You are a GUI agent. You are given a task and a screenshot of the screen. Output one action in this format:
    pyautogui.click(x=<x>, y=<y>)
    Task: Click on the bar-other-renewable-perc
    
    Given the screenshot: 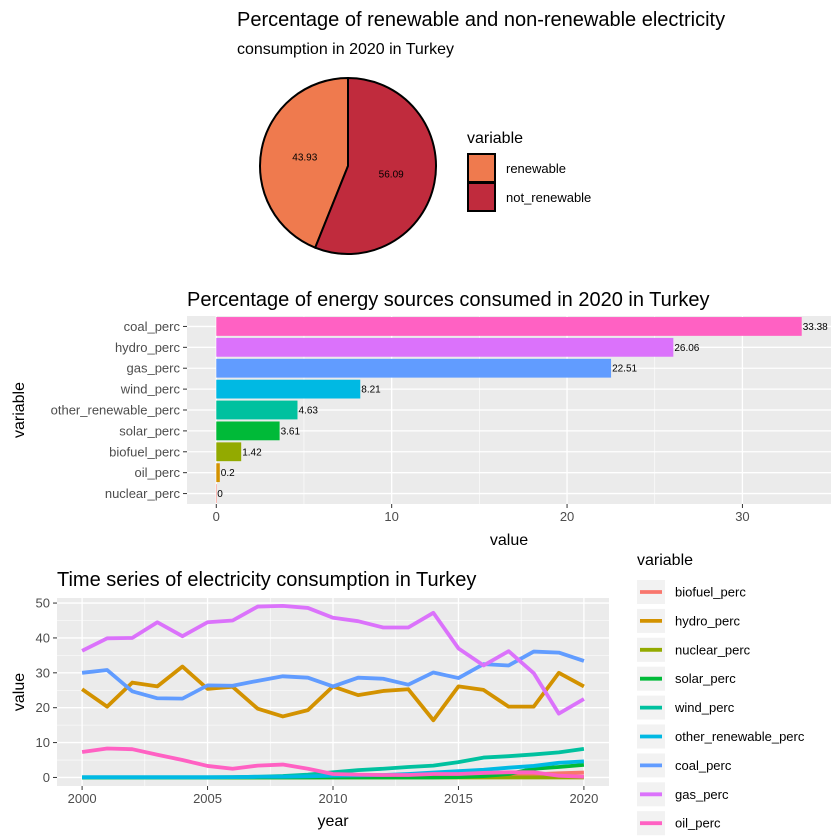 What is the action you would take?
    pyautogui.click(x=257, y=410)
    